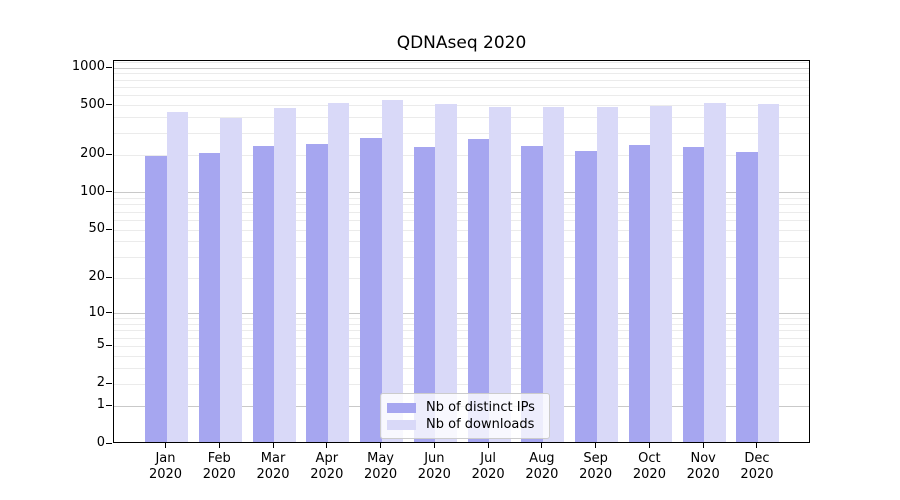 The width and height of the screenshot is (900, 500). What do you see at coordinates (165, 466) in the screenshot?
I see `x-tick-label-jan: Jan 2020` at bounding box center [165, 466].